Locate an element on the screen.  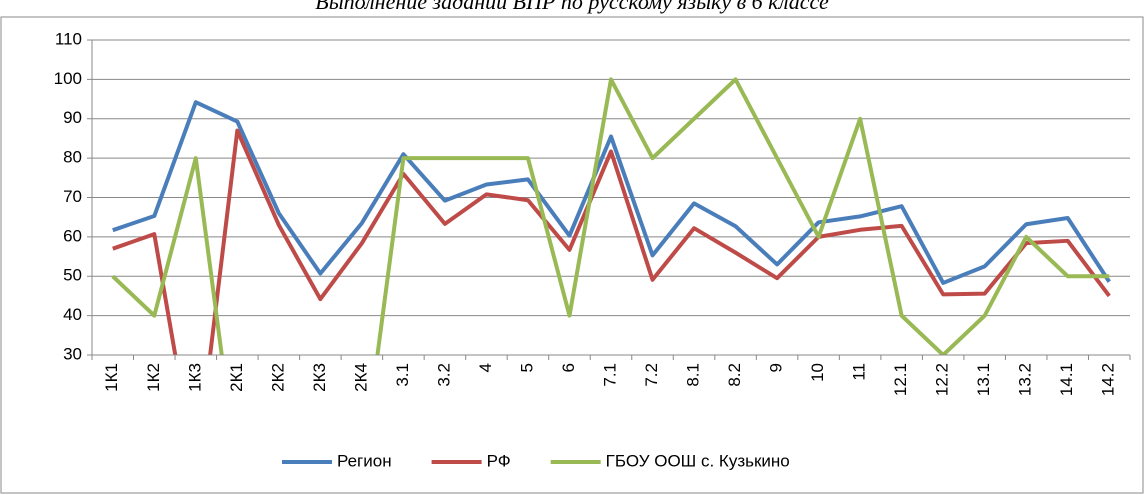
x-tick-label: 2К3 is located at coordinates (319, 377).